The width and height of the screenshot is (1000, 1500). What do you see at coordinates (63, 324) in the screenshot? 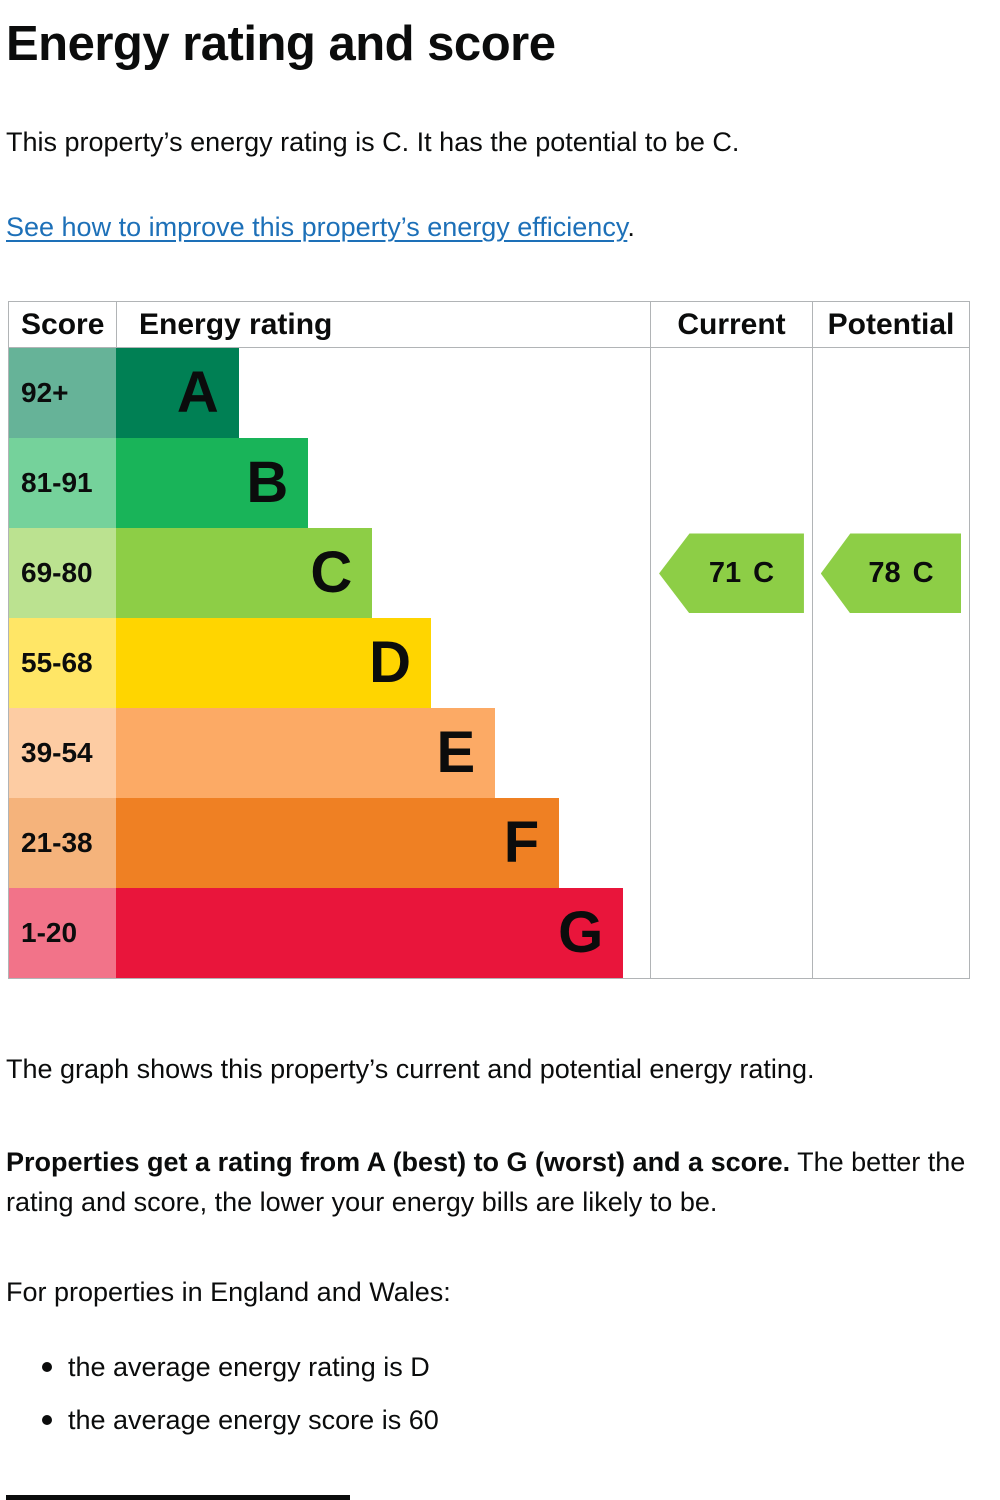
I see `header-score: Score` at bounding box center [63, 324].